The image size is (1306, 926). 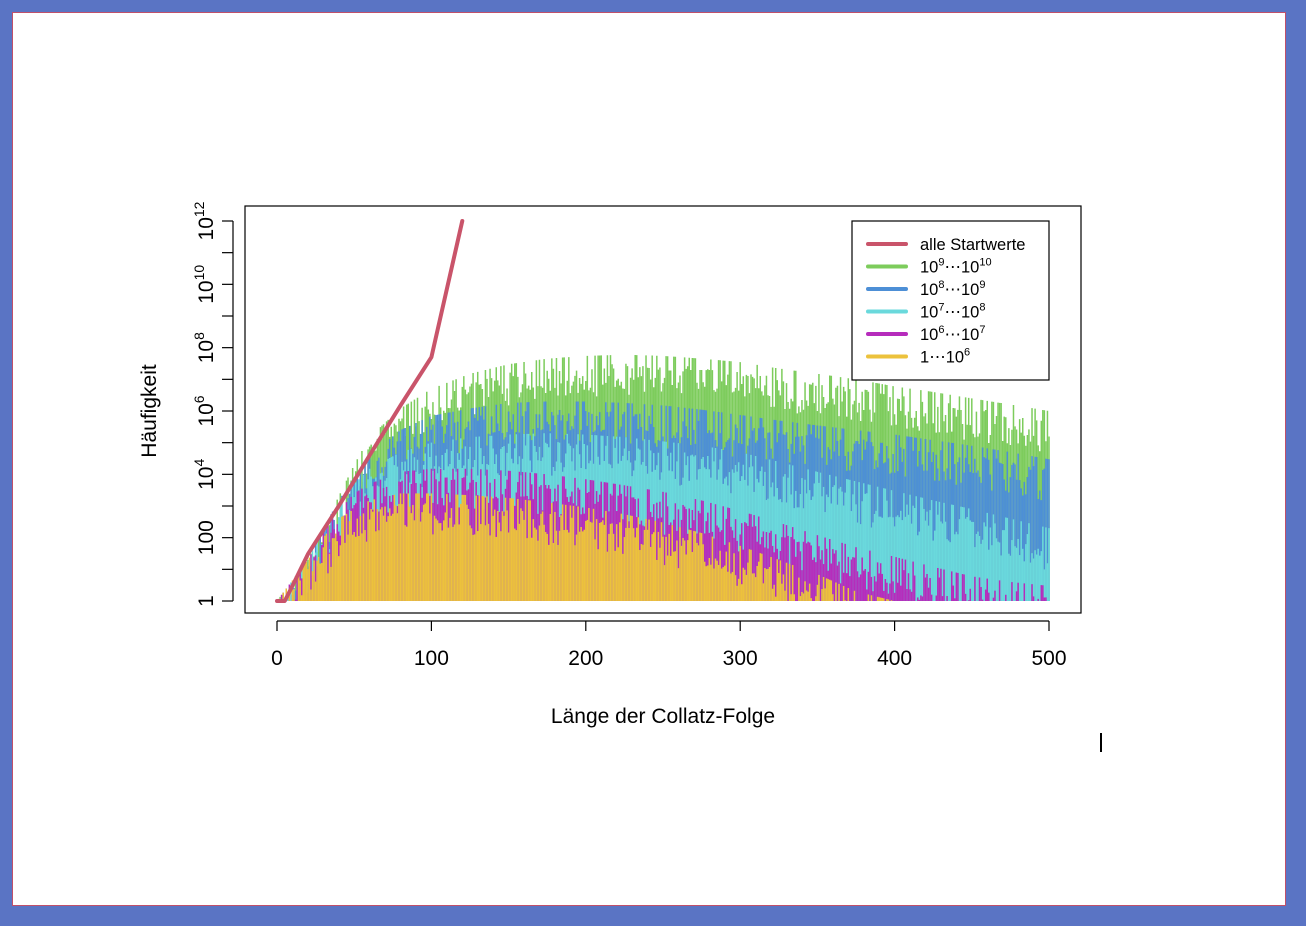 I want to click on series-5-bars, so click(x=587, y=547).